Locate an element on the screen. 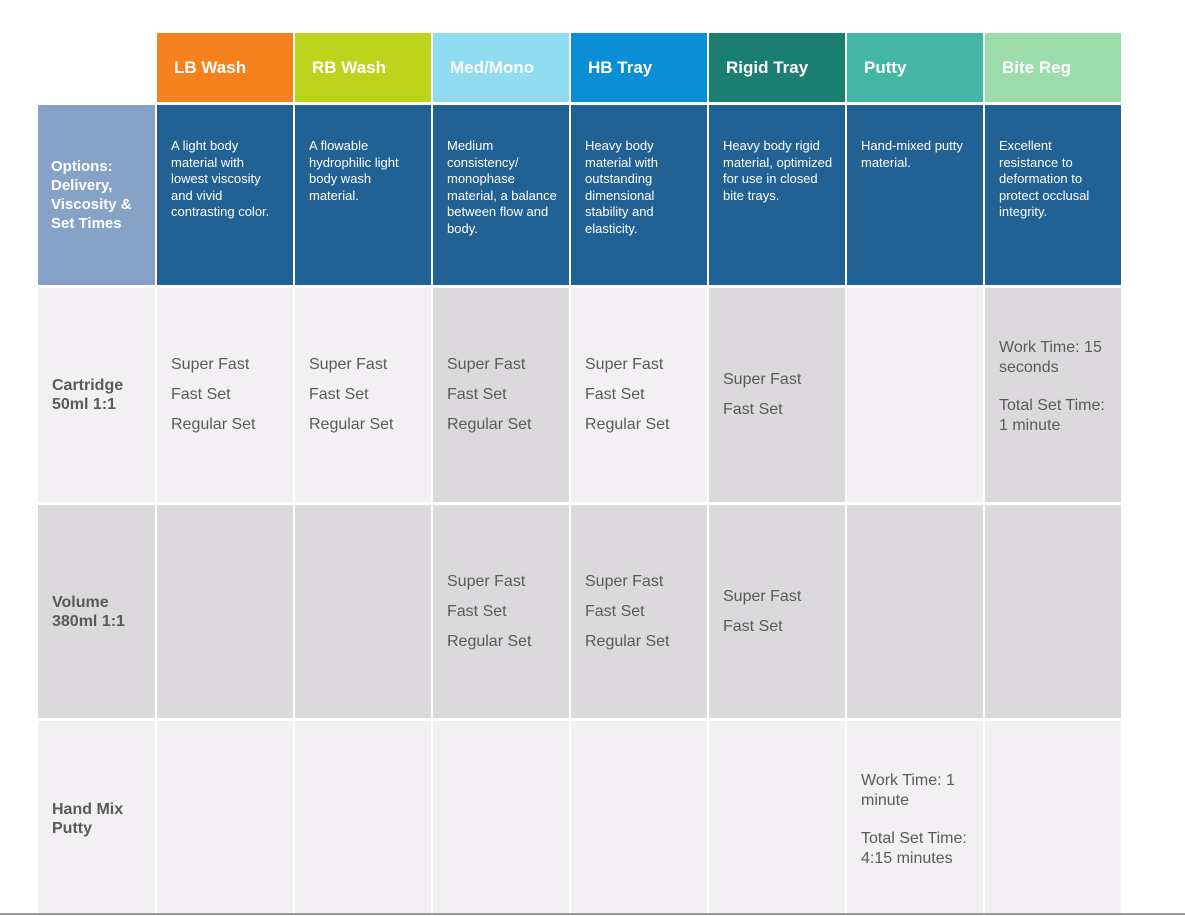 Image resolution: width=1185 pixels, height=916 pixels. table-corner is located at coordinates (96, 67).